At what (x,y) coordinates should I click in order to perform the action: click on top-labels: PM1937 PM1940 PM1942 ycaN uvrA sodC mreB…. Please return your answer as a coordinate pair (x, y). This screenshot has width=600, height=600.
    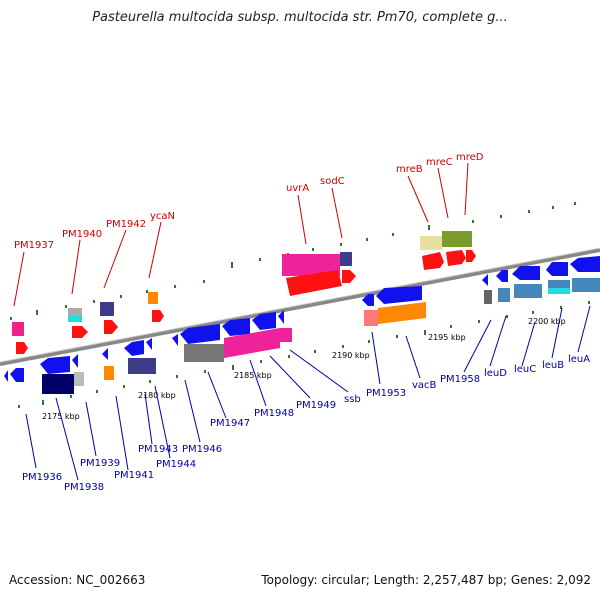
    Looking at the image, I should click on (249, 201).